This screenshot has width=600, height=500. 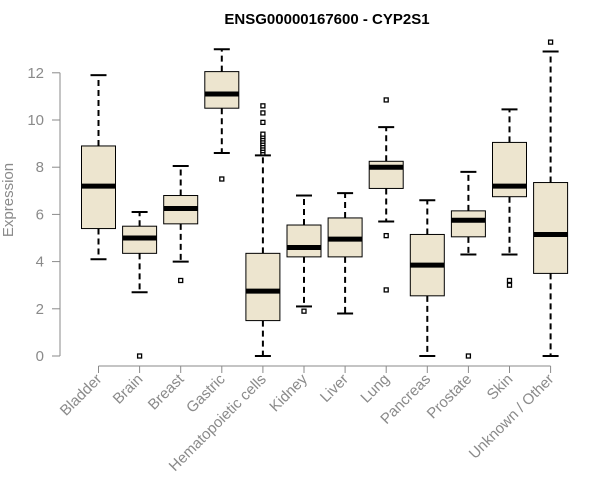 What do you see at coordinates (35, 73) in the screenshot?
I see `y-tick-label: 12` at bounding box center [35, 73].